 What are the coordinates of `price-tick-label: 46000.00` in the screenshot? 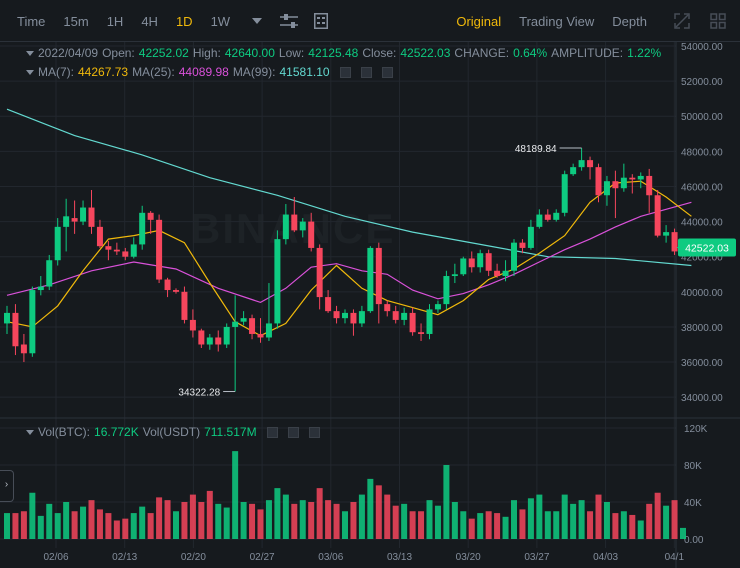 It's located at (702, 187).